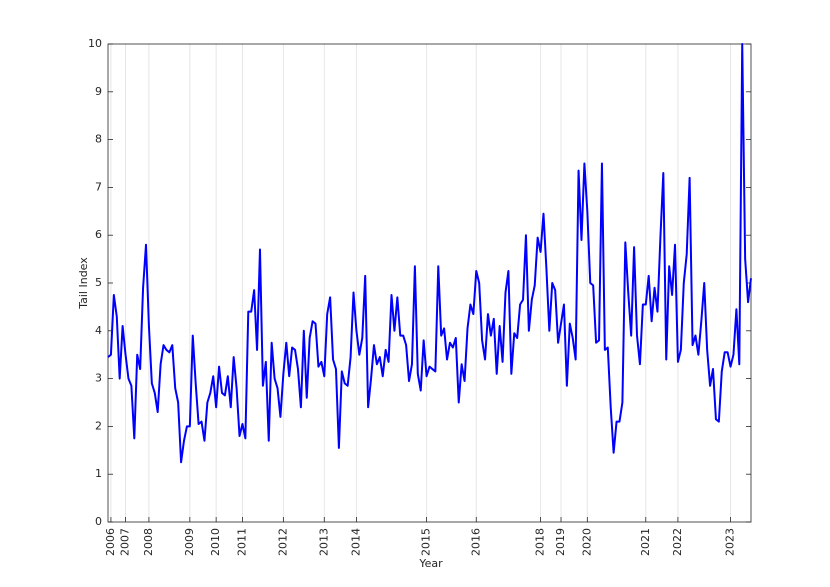  Describe the element at coordinates (98, 186) in the screenshot. I see `y-tick-label: 7` at that location.